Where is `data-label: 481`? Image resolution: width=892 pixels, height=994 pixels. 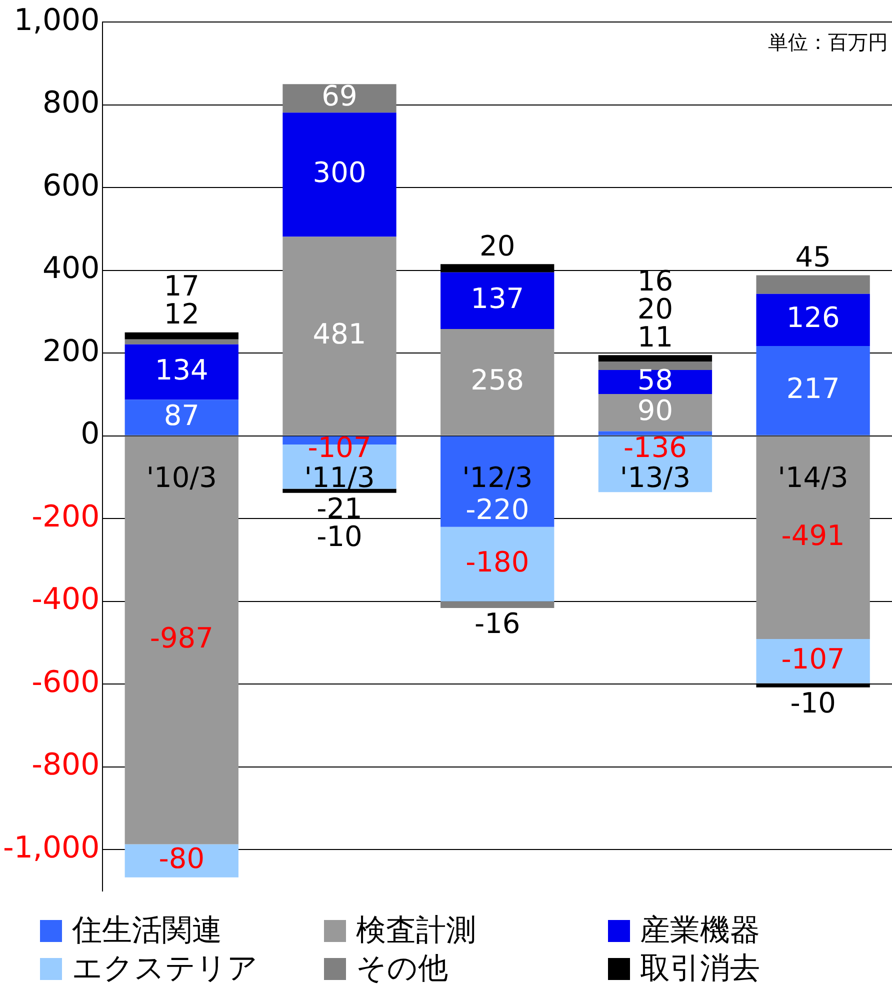
data-label: 481 is located at coordinates (339, 333).